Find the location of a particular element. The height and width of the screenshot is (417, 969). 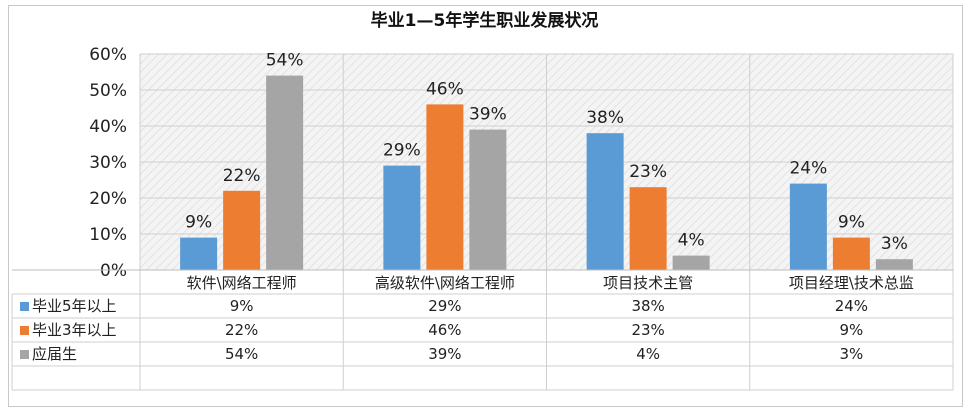

table-cell: 4% is located at coordinates (648, 354).